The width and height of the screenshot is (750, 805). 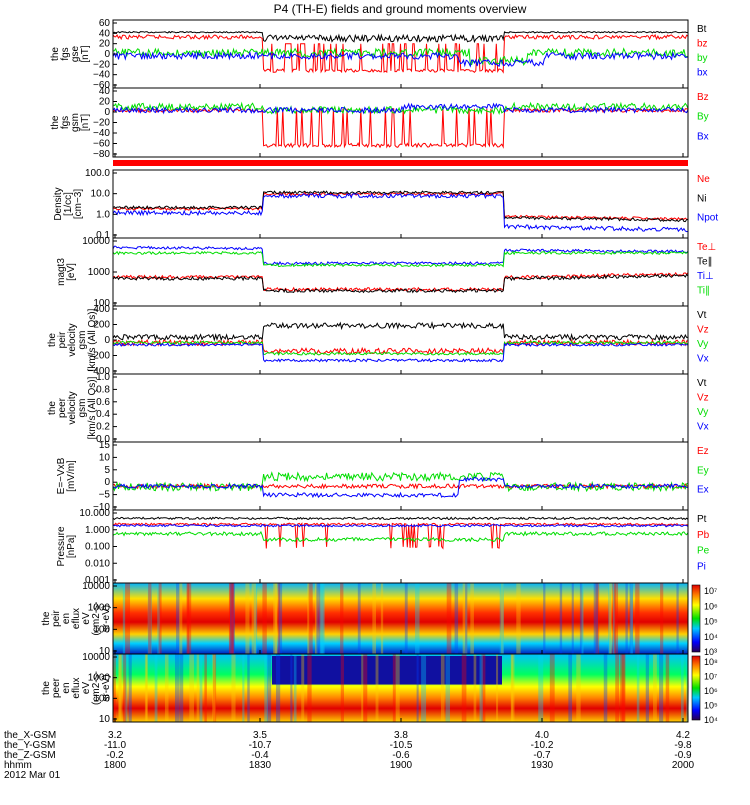 I want to click on legend-pressure-pt: Pt, so click(x=702, y=519).